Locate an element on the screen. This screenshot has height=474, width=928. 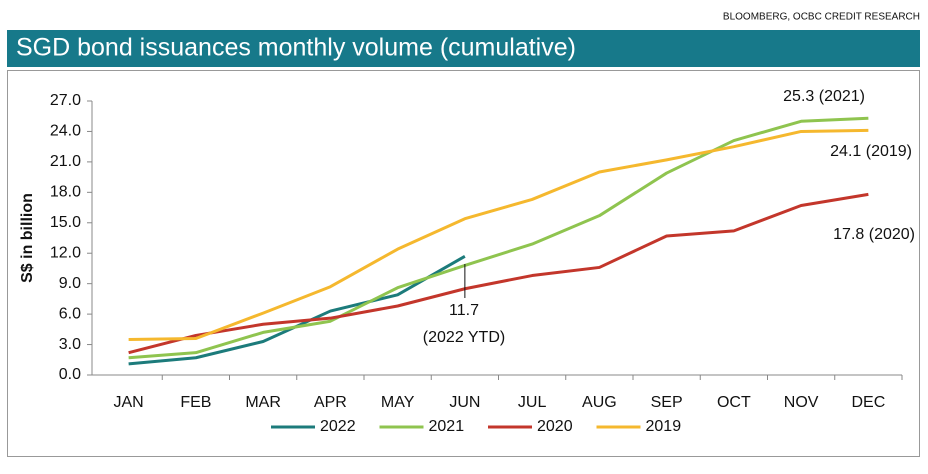
y-tick-label: 21.0 is located at coordinates (65, 161).